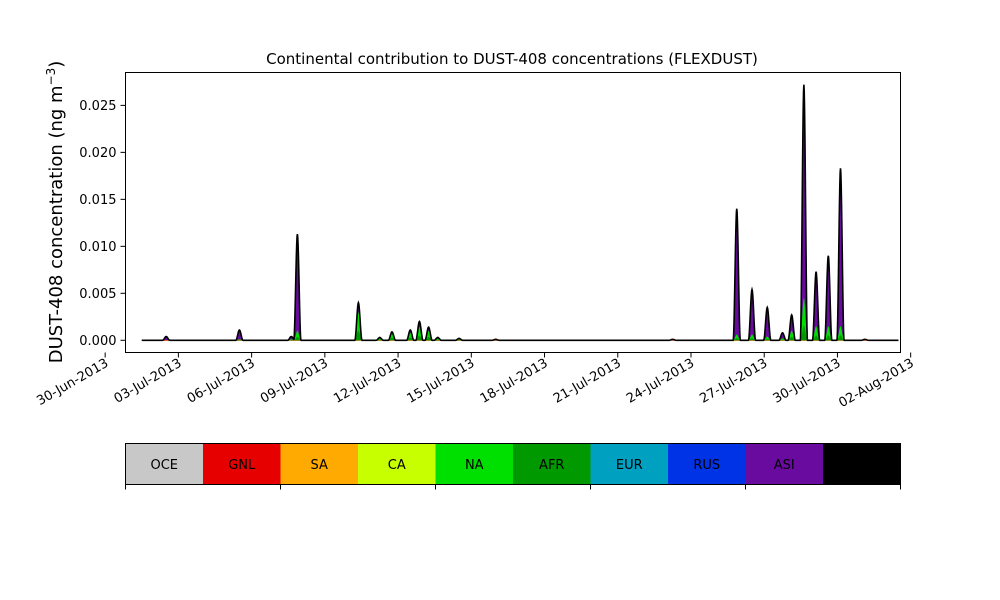 The width and height of the screenshot is (1000, 600). I want to click on legend-item-gnl: GNL, so click(242, 464).